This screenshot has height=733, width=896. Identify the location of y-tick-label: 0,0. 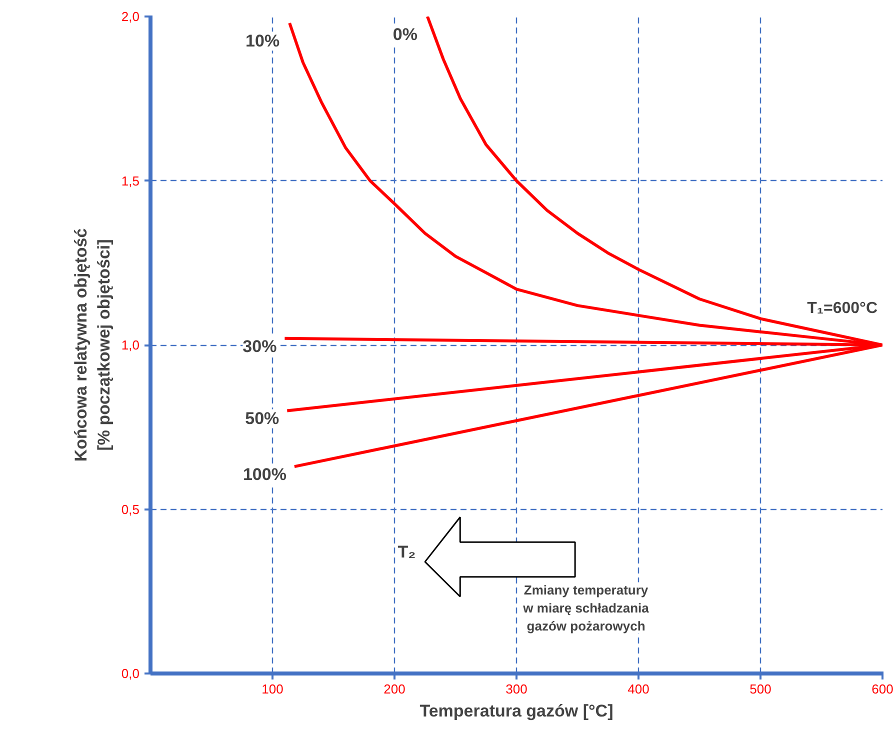
(130, 673).